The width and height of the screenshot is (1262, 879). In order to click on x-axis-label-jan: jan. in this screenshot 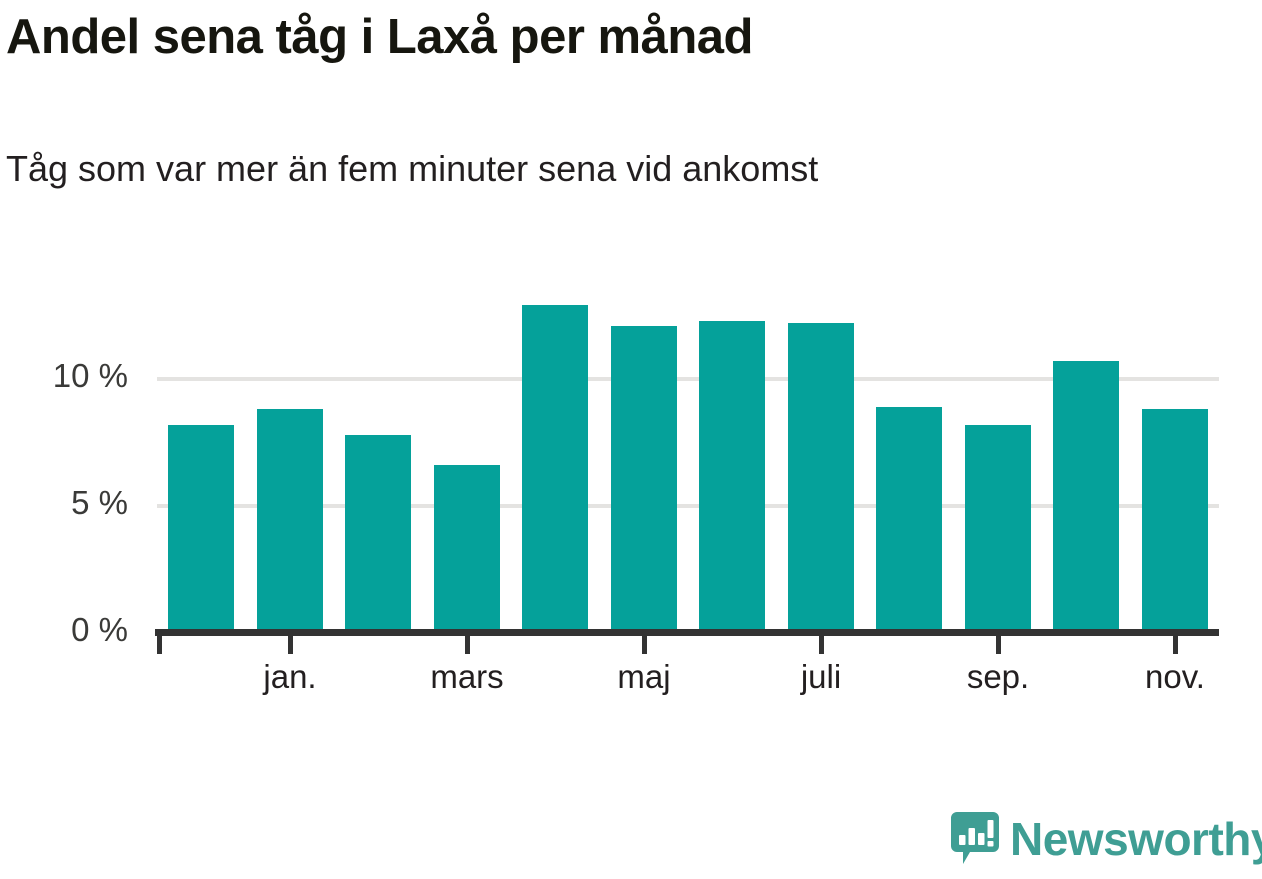, I will do `click(290, 676)`.